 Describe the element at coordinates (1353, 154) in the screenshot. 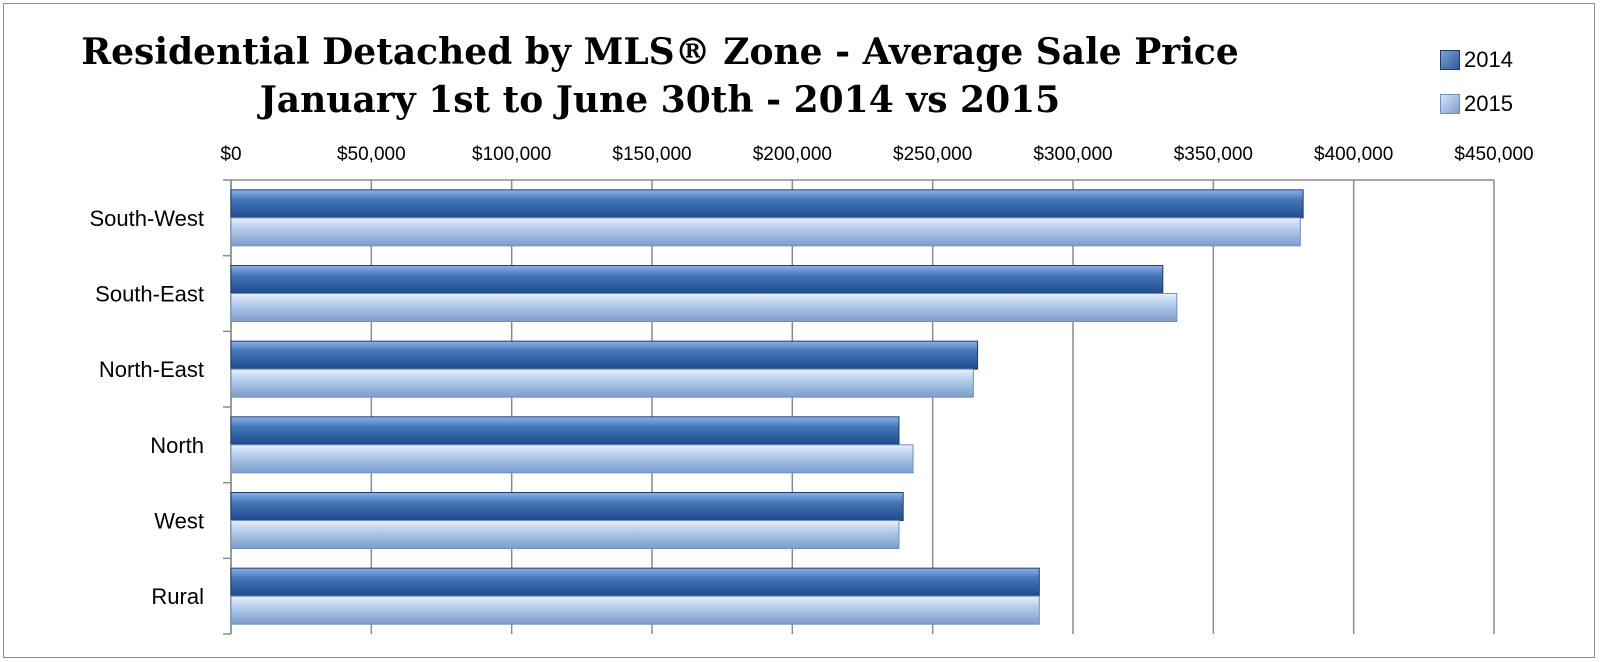

I see `x-tick-label: $400,000` at that location.